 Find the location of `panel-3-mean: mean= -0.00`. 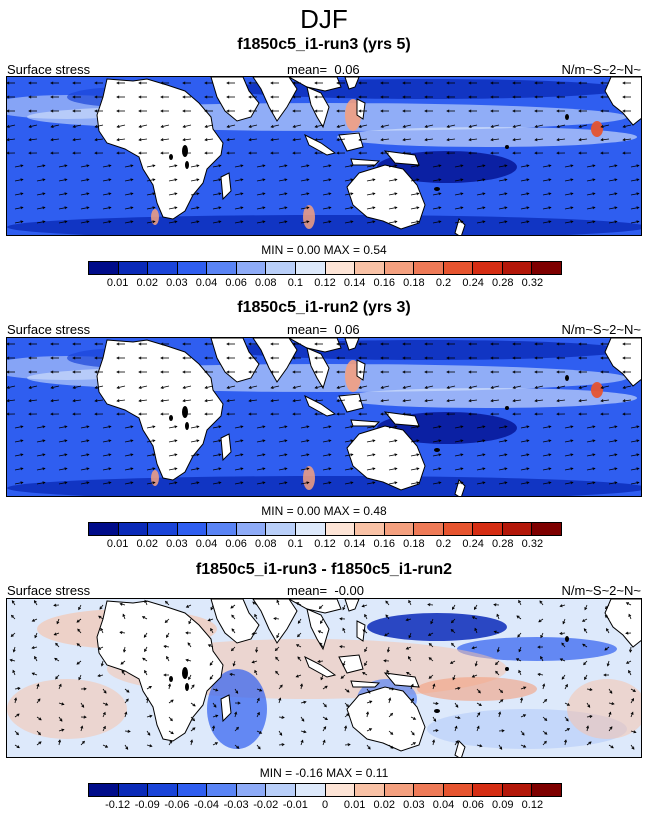

panel-3-mean: mean= -0.00 is located at coordinates (325, 590).